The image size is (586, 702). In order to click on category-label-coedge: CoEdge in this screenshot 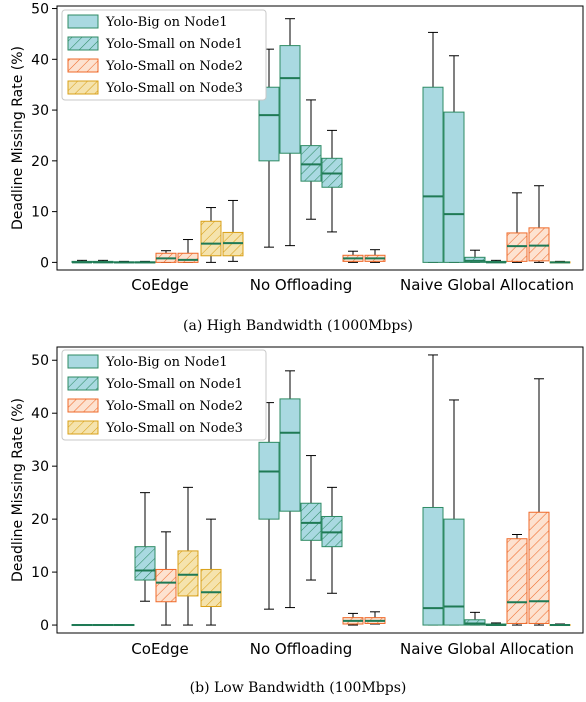, I will do `click(159, 649)`.